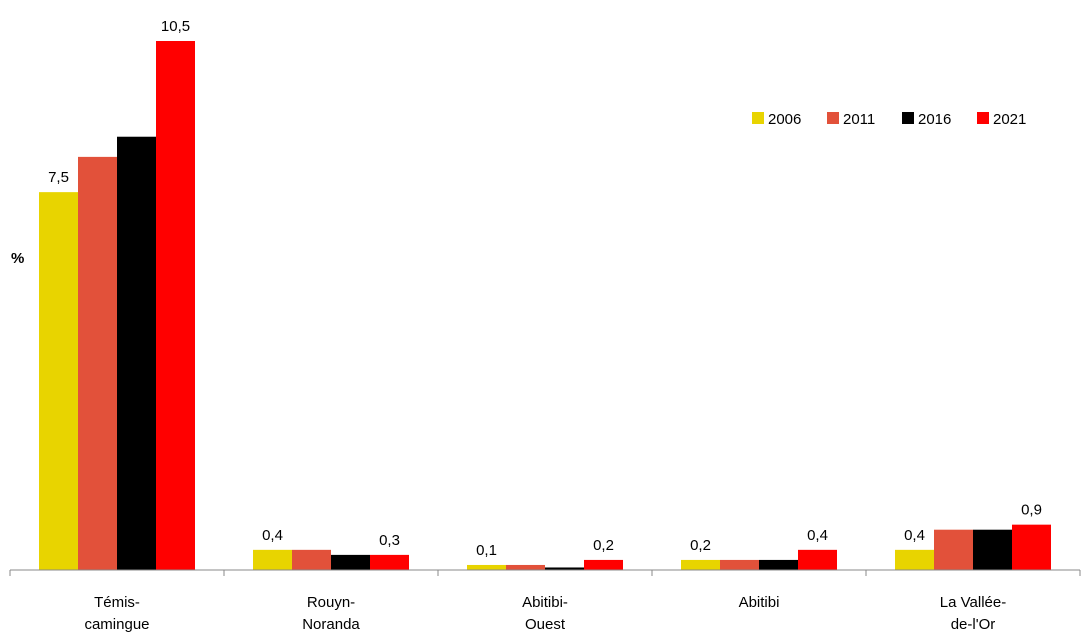 The image size is (1084, 639). Describe the element at coordinates (973, 602) in the screenshot. I see `category-label: La Vallée-` at that location.